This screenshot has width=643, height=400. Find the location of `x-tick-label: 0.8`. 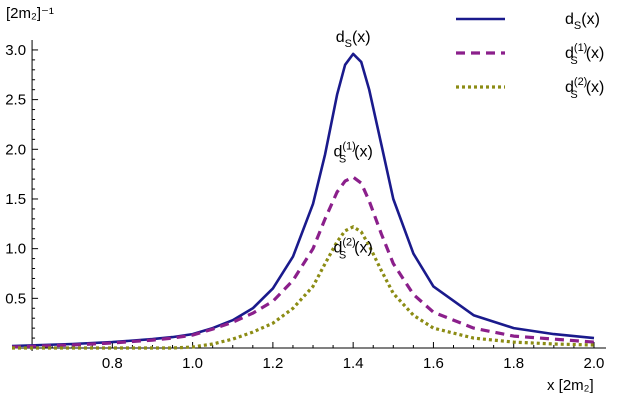

x-tick-label: 0.8 is located at coordinates (112, 363).